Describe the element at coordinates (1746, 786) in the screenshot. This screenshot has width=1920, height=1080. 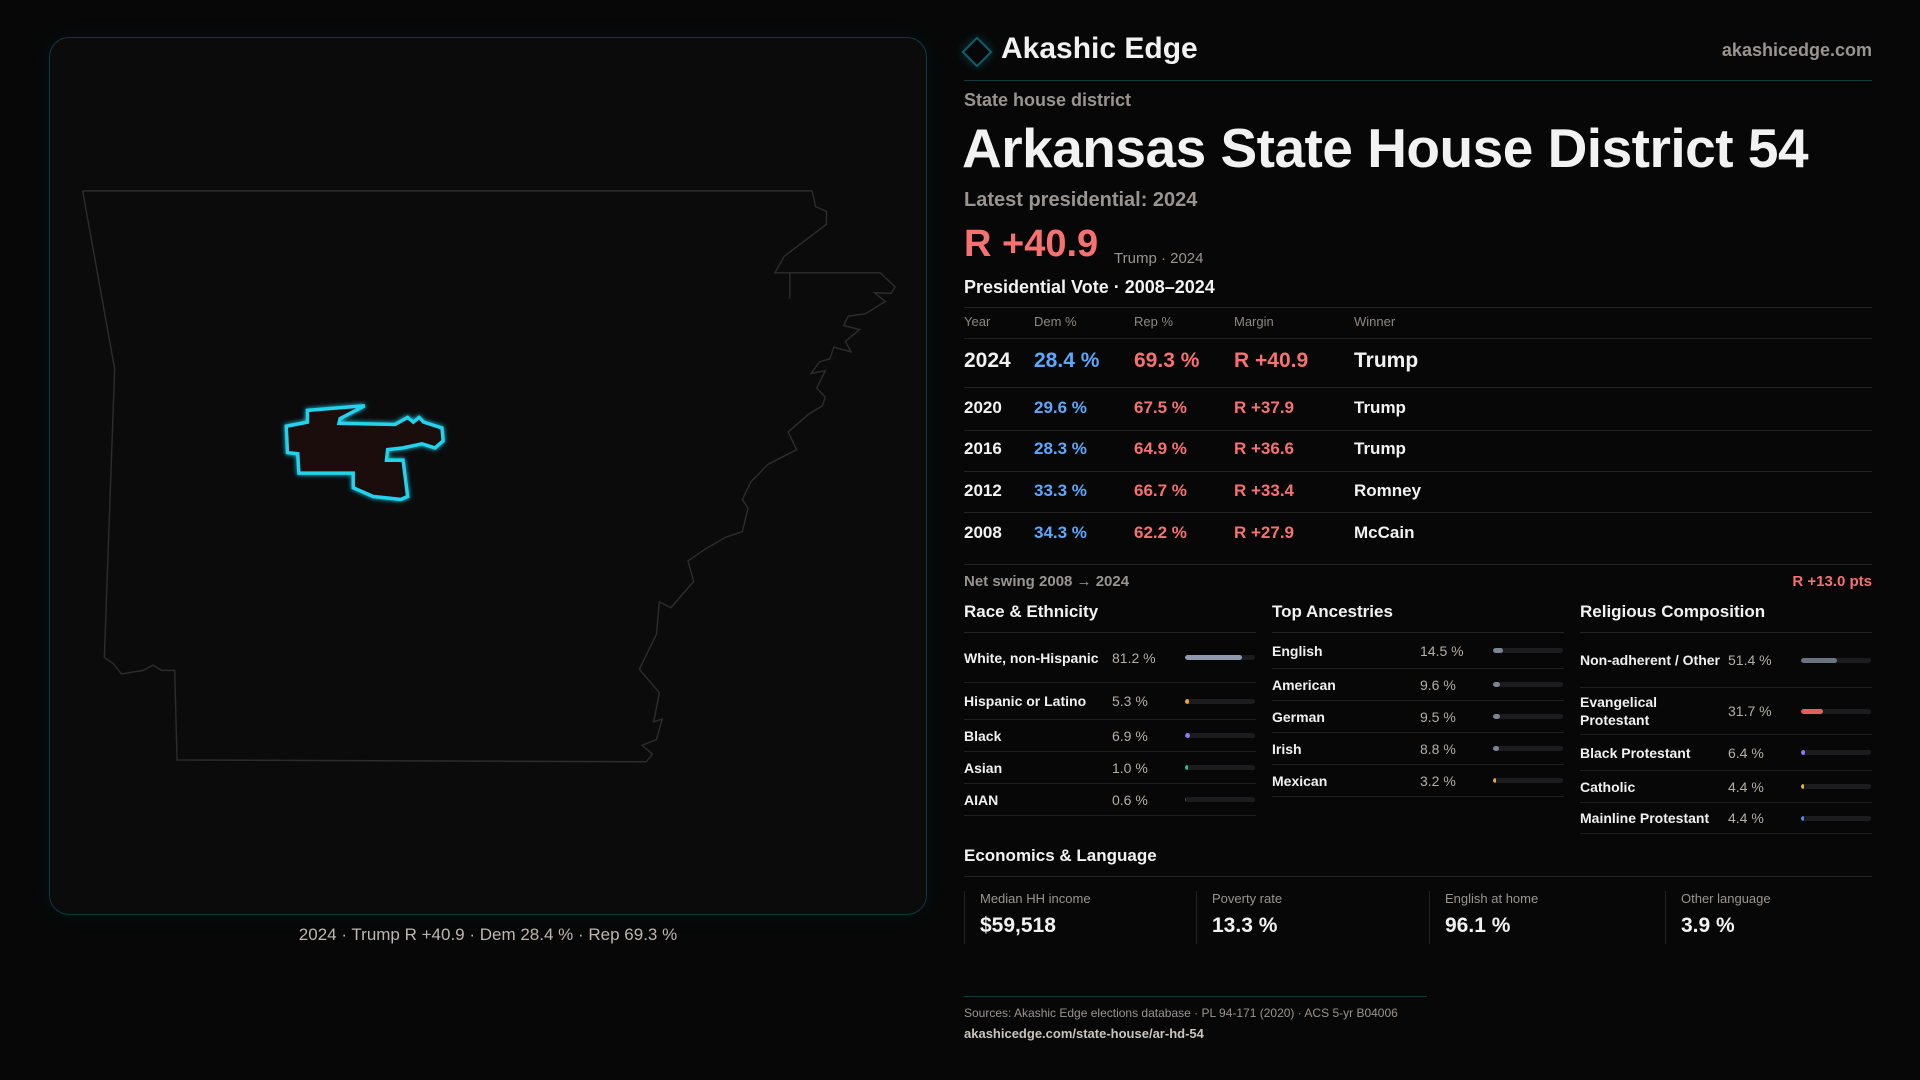
I see `row-value: 4.4 %` at that location.